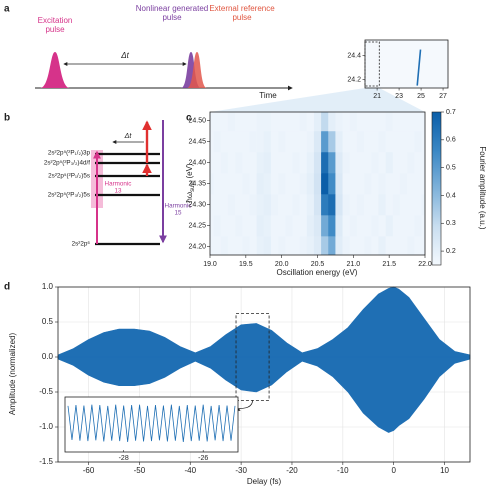  Describe the element at coordinates (241, 470) in the screenshot. I see `x-tick-label: -30` at that location.